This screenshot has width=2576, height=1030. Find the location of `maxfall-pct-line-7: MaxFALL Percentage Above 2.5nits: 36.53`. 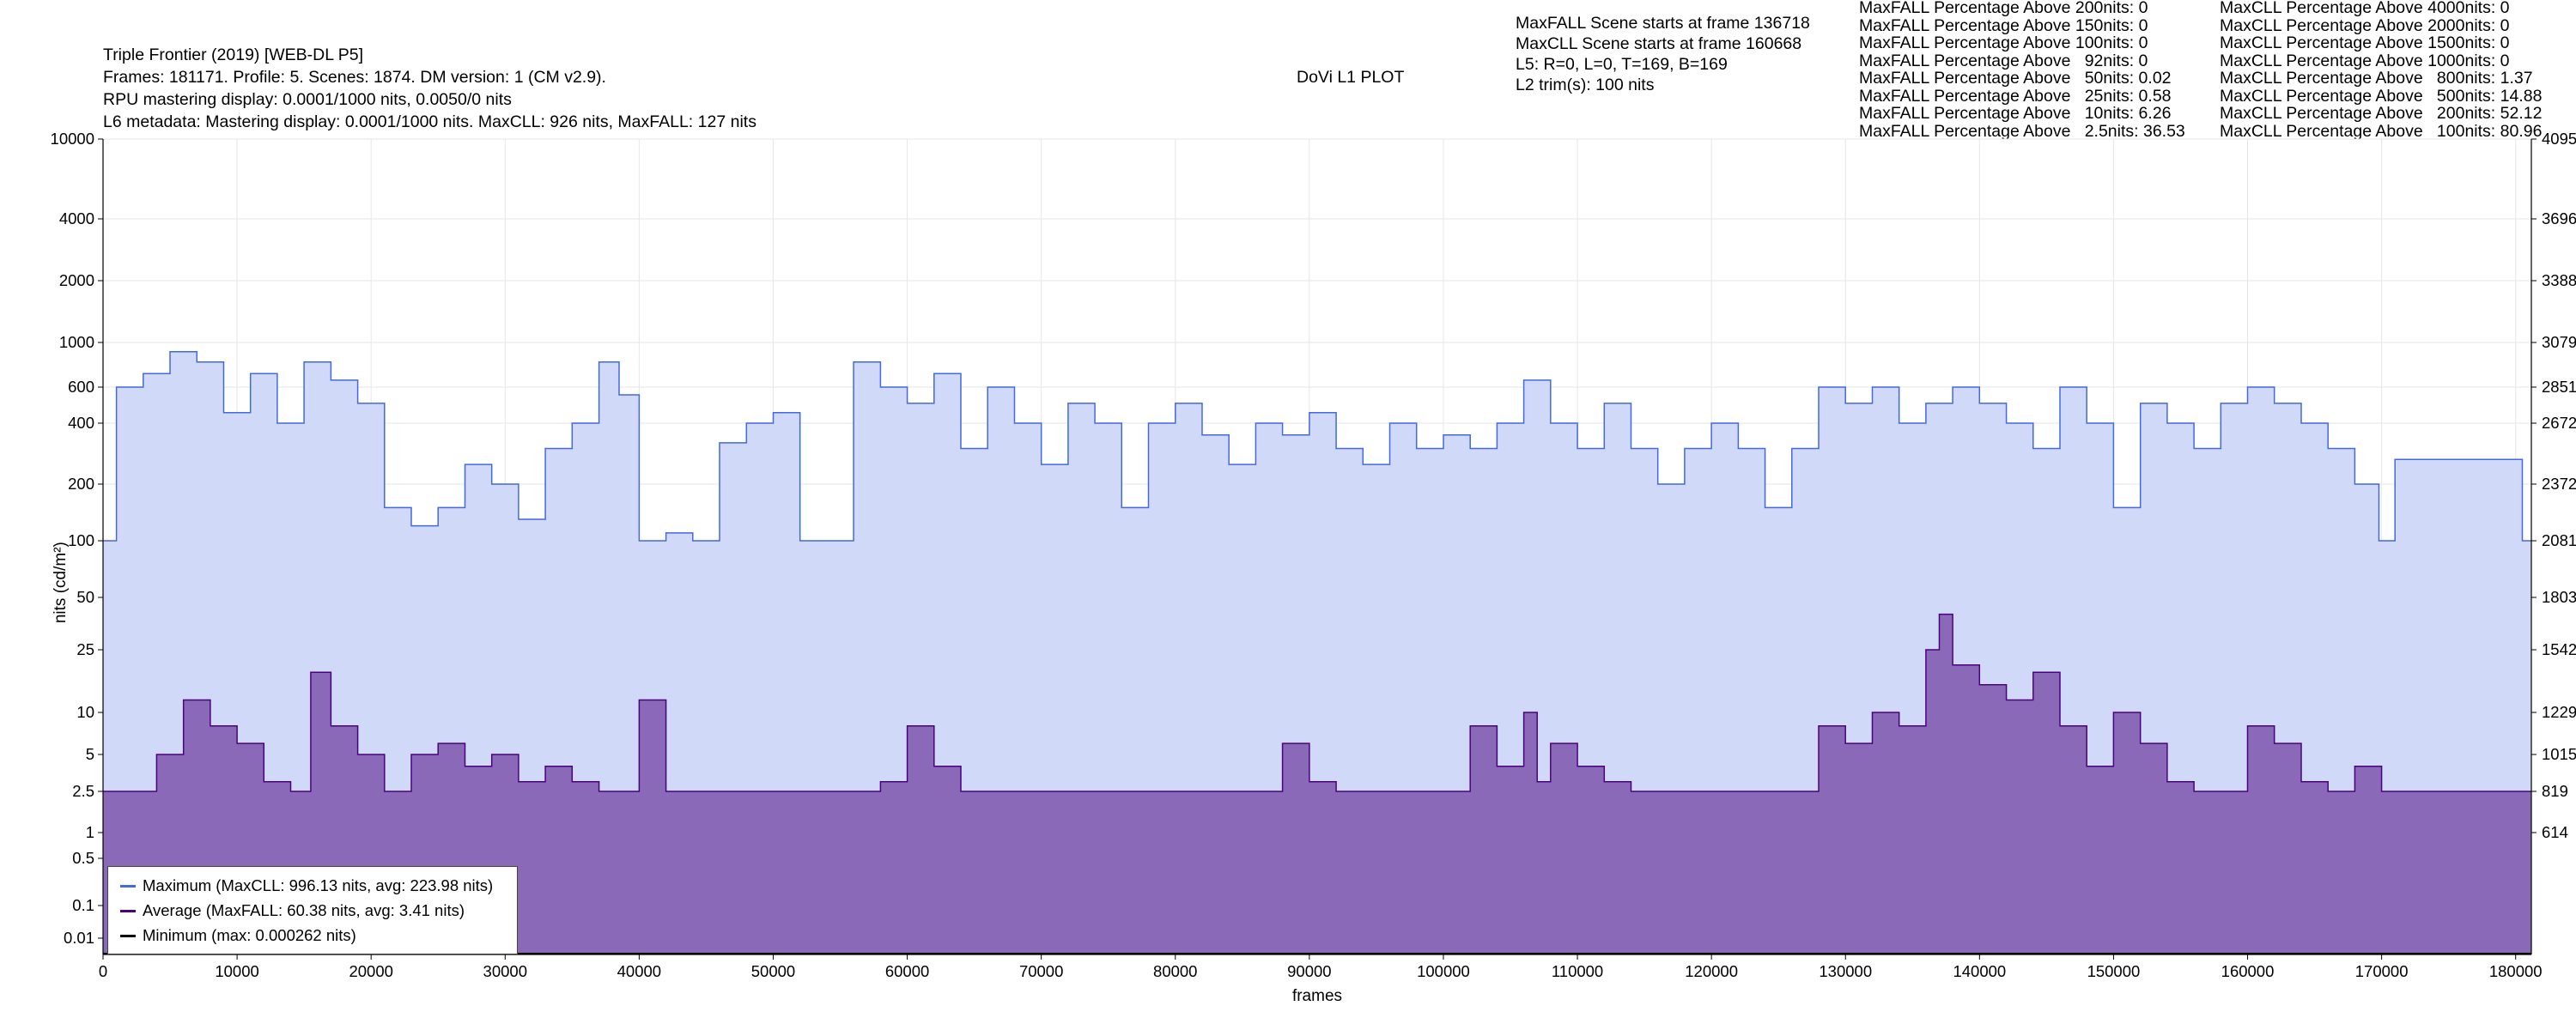

maxfall-pct-line-7: MaxFALL Percentage Above 2.5nits: 36.53 is located at coordinates (2022, 131).